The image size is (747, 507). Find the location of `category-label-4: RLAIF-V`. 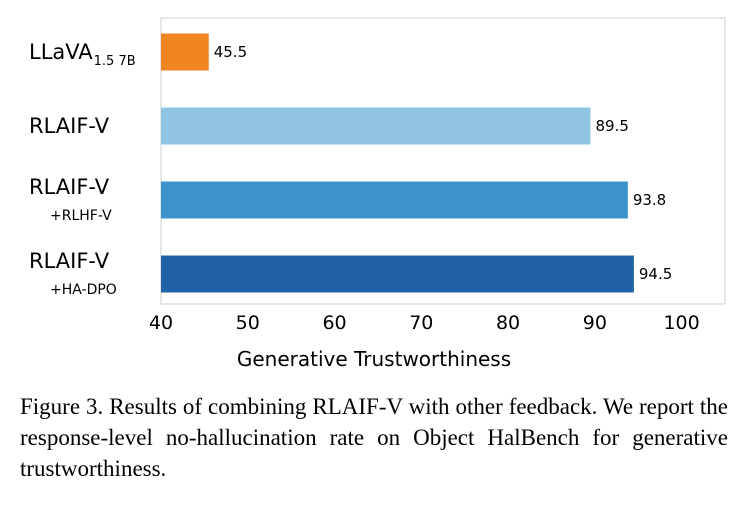

category-label-4: RLAIF-V is located at coordinates (69, 261).